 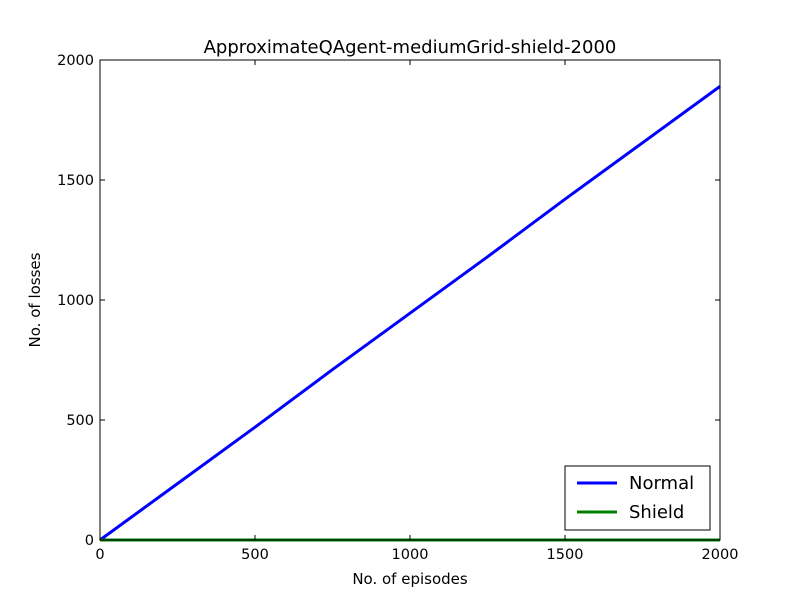 What do you see at coordinates (410, 555) in the screenshot?
I see `x-tick-label: 1000` at bounding box center [410, 555].